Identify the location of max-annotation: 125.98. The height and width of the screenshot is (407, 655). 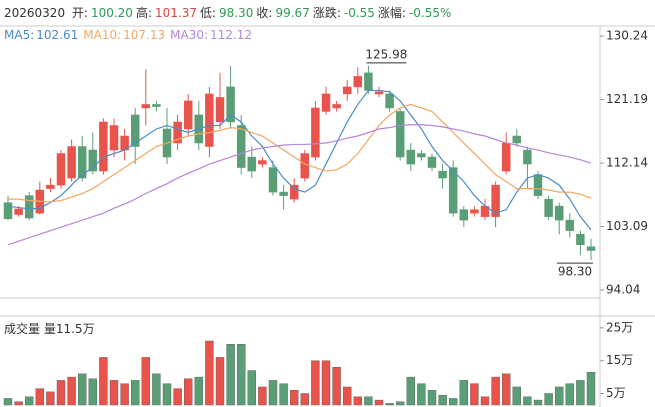
(386, 54).